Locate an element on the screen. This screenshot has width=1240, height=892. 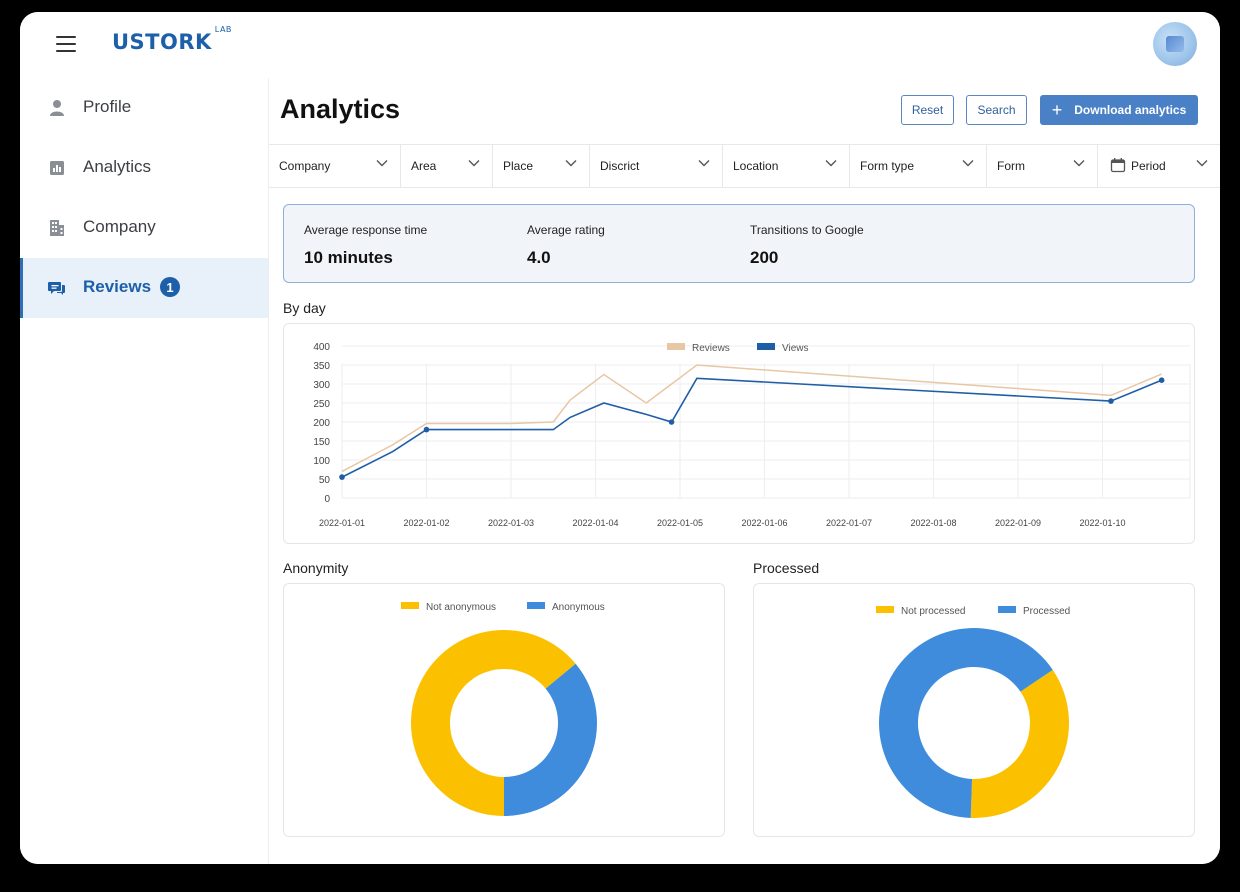
avatar is located at coordinates (1175, 44).